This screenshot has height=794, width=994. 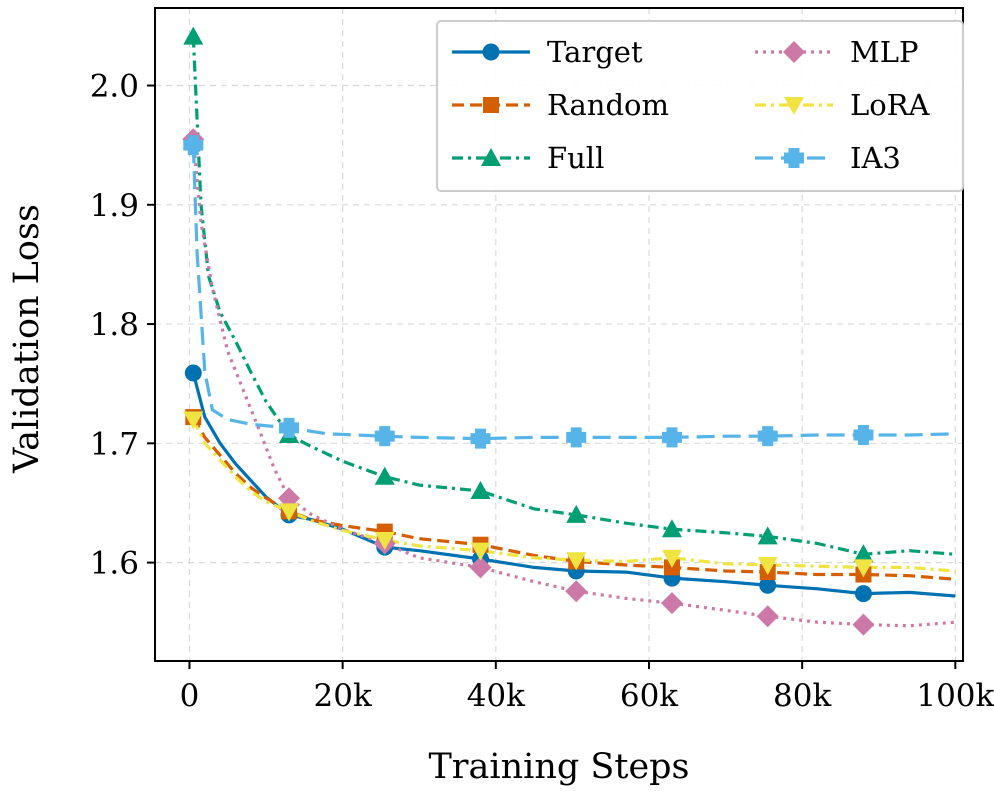 What do you see at coordinates (114, 206) in the screenshot?
I see `y-tick-label: 1.9` at bounding box center [114, 206].